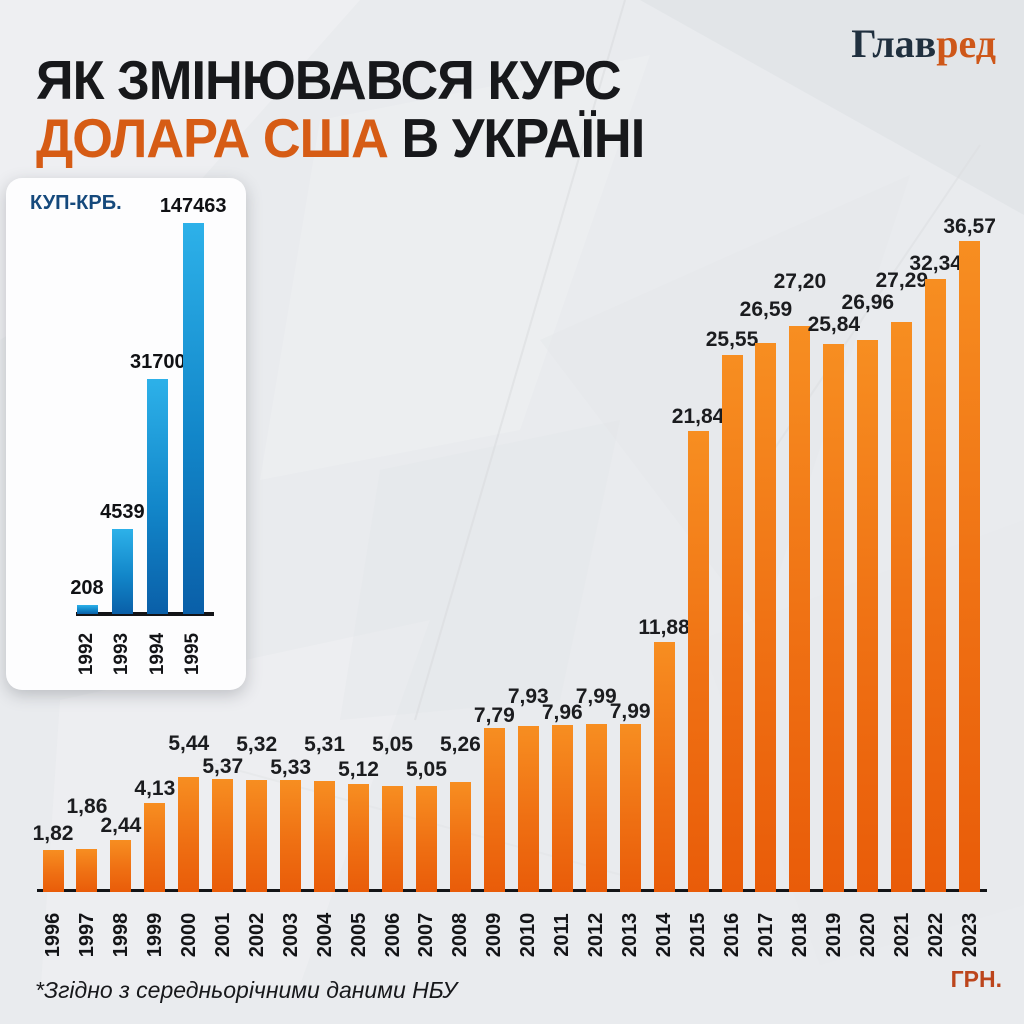 The height and width of the screenshot is (1024, 1024). I want to click on bar-2000, so click(189, 834).